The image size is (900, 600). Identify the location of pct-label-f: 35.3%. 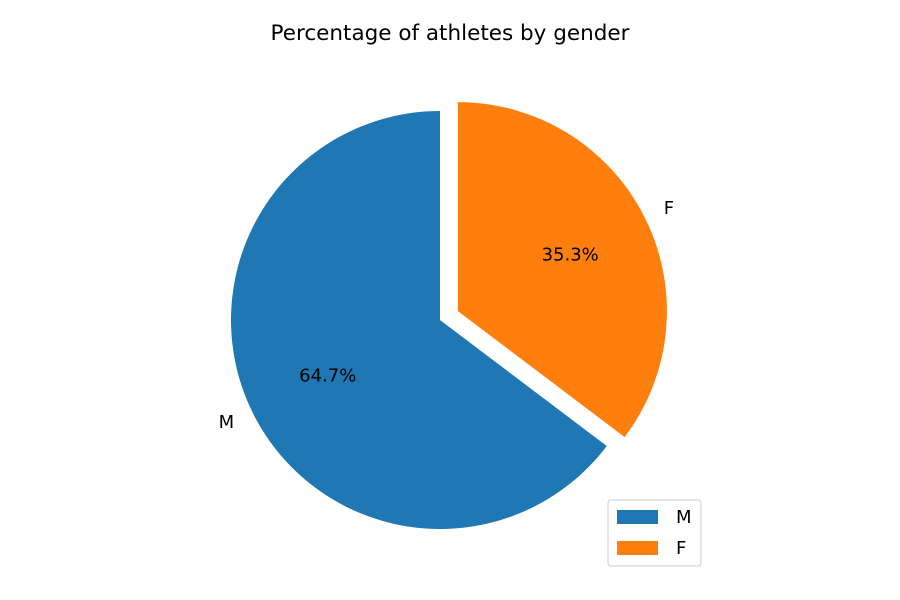
(570, 255).